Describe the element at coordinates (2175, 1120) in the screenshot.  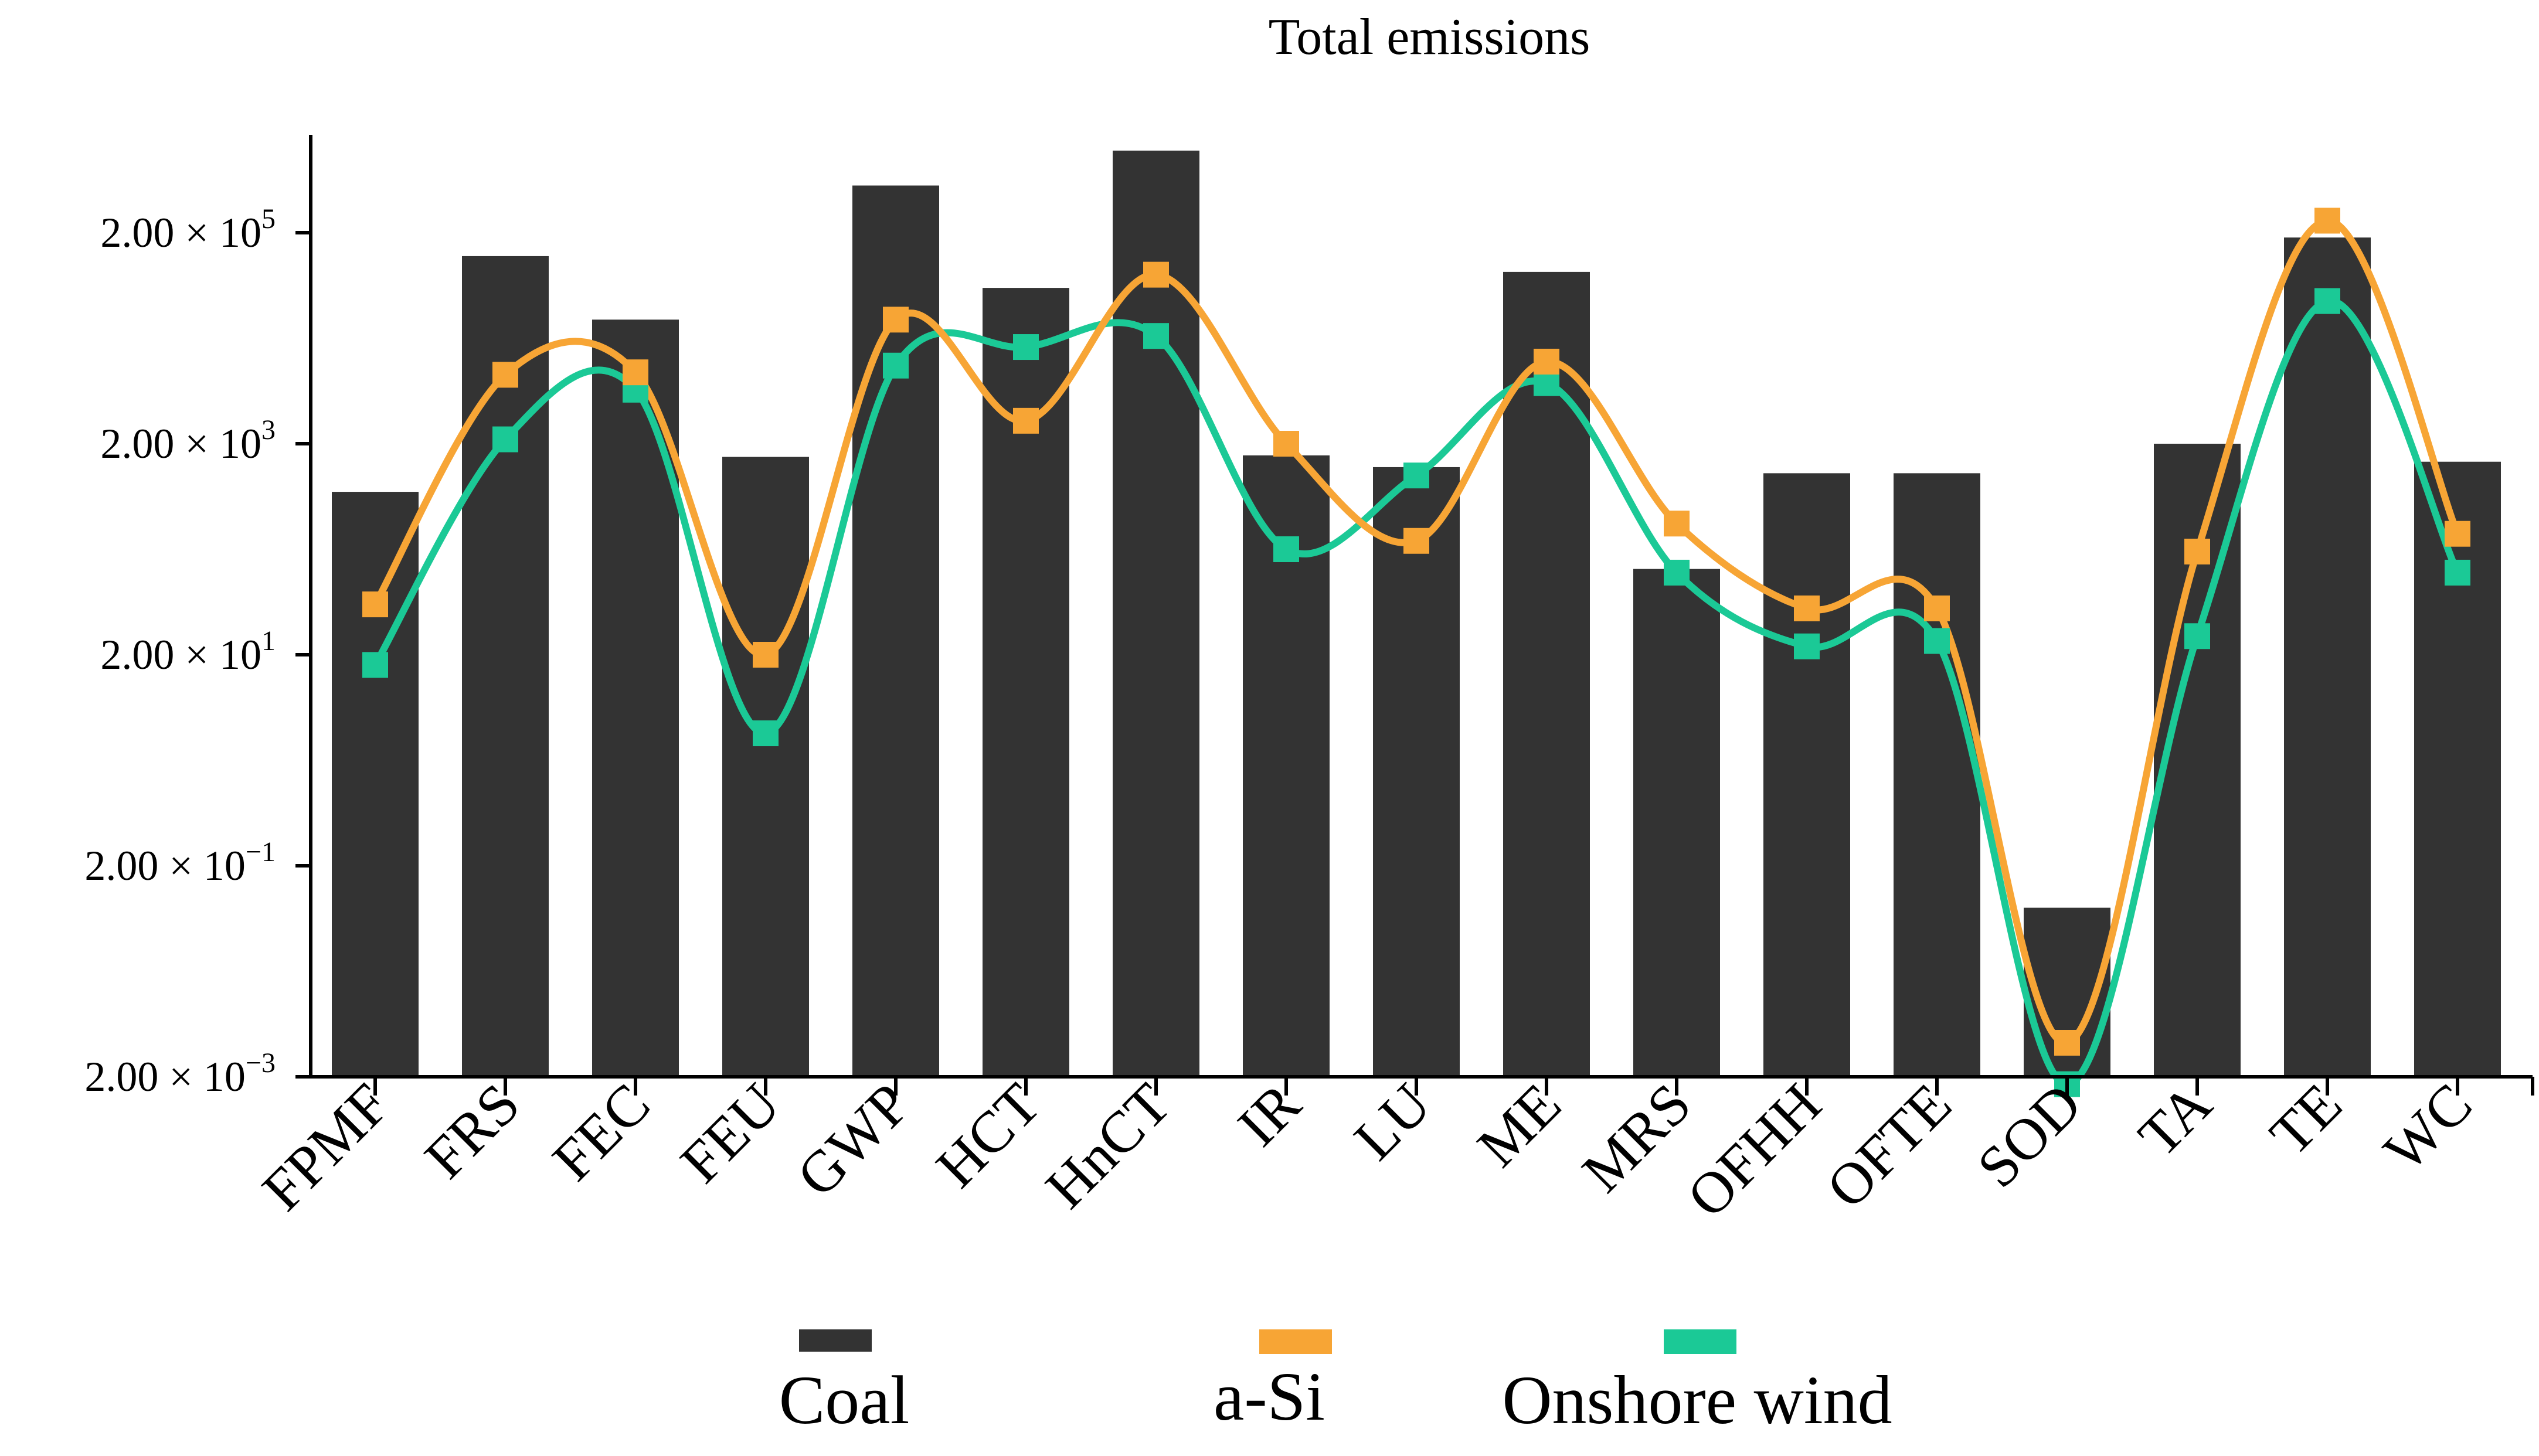
I see `x-tick-label-ta: TA` at that location.